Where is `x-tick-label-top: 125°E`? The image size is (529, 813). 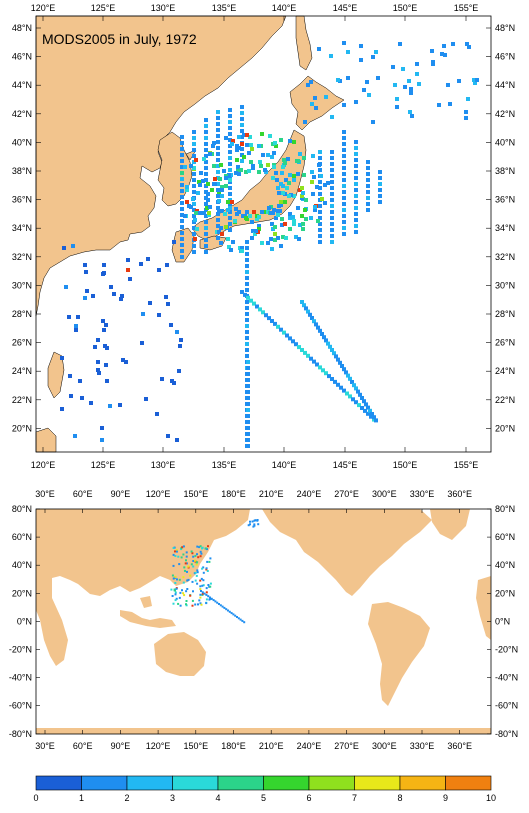 x-tick-label-top: 125°E is located at coordinates (103, 8).